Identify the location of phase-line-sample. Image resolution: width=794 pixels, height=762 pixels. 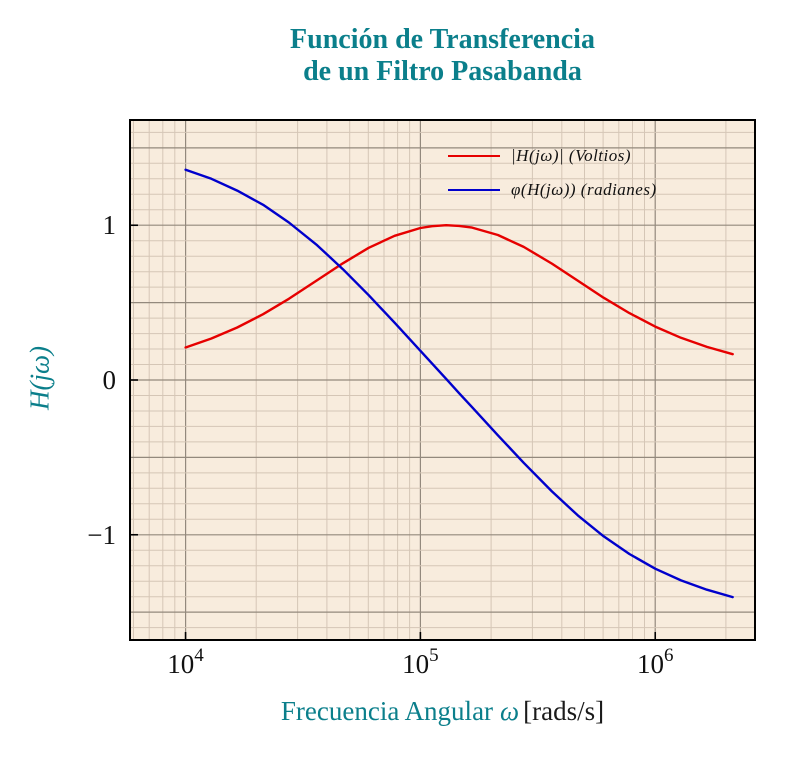
(474, 190).